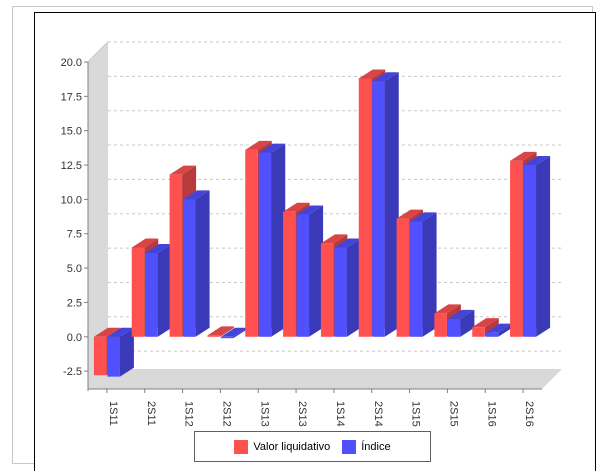  Describe the element at coordinates (98, 215) in the screenshot. I see `left-wall` at that location.